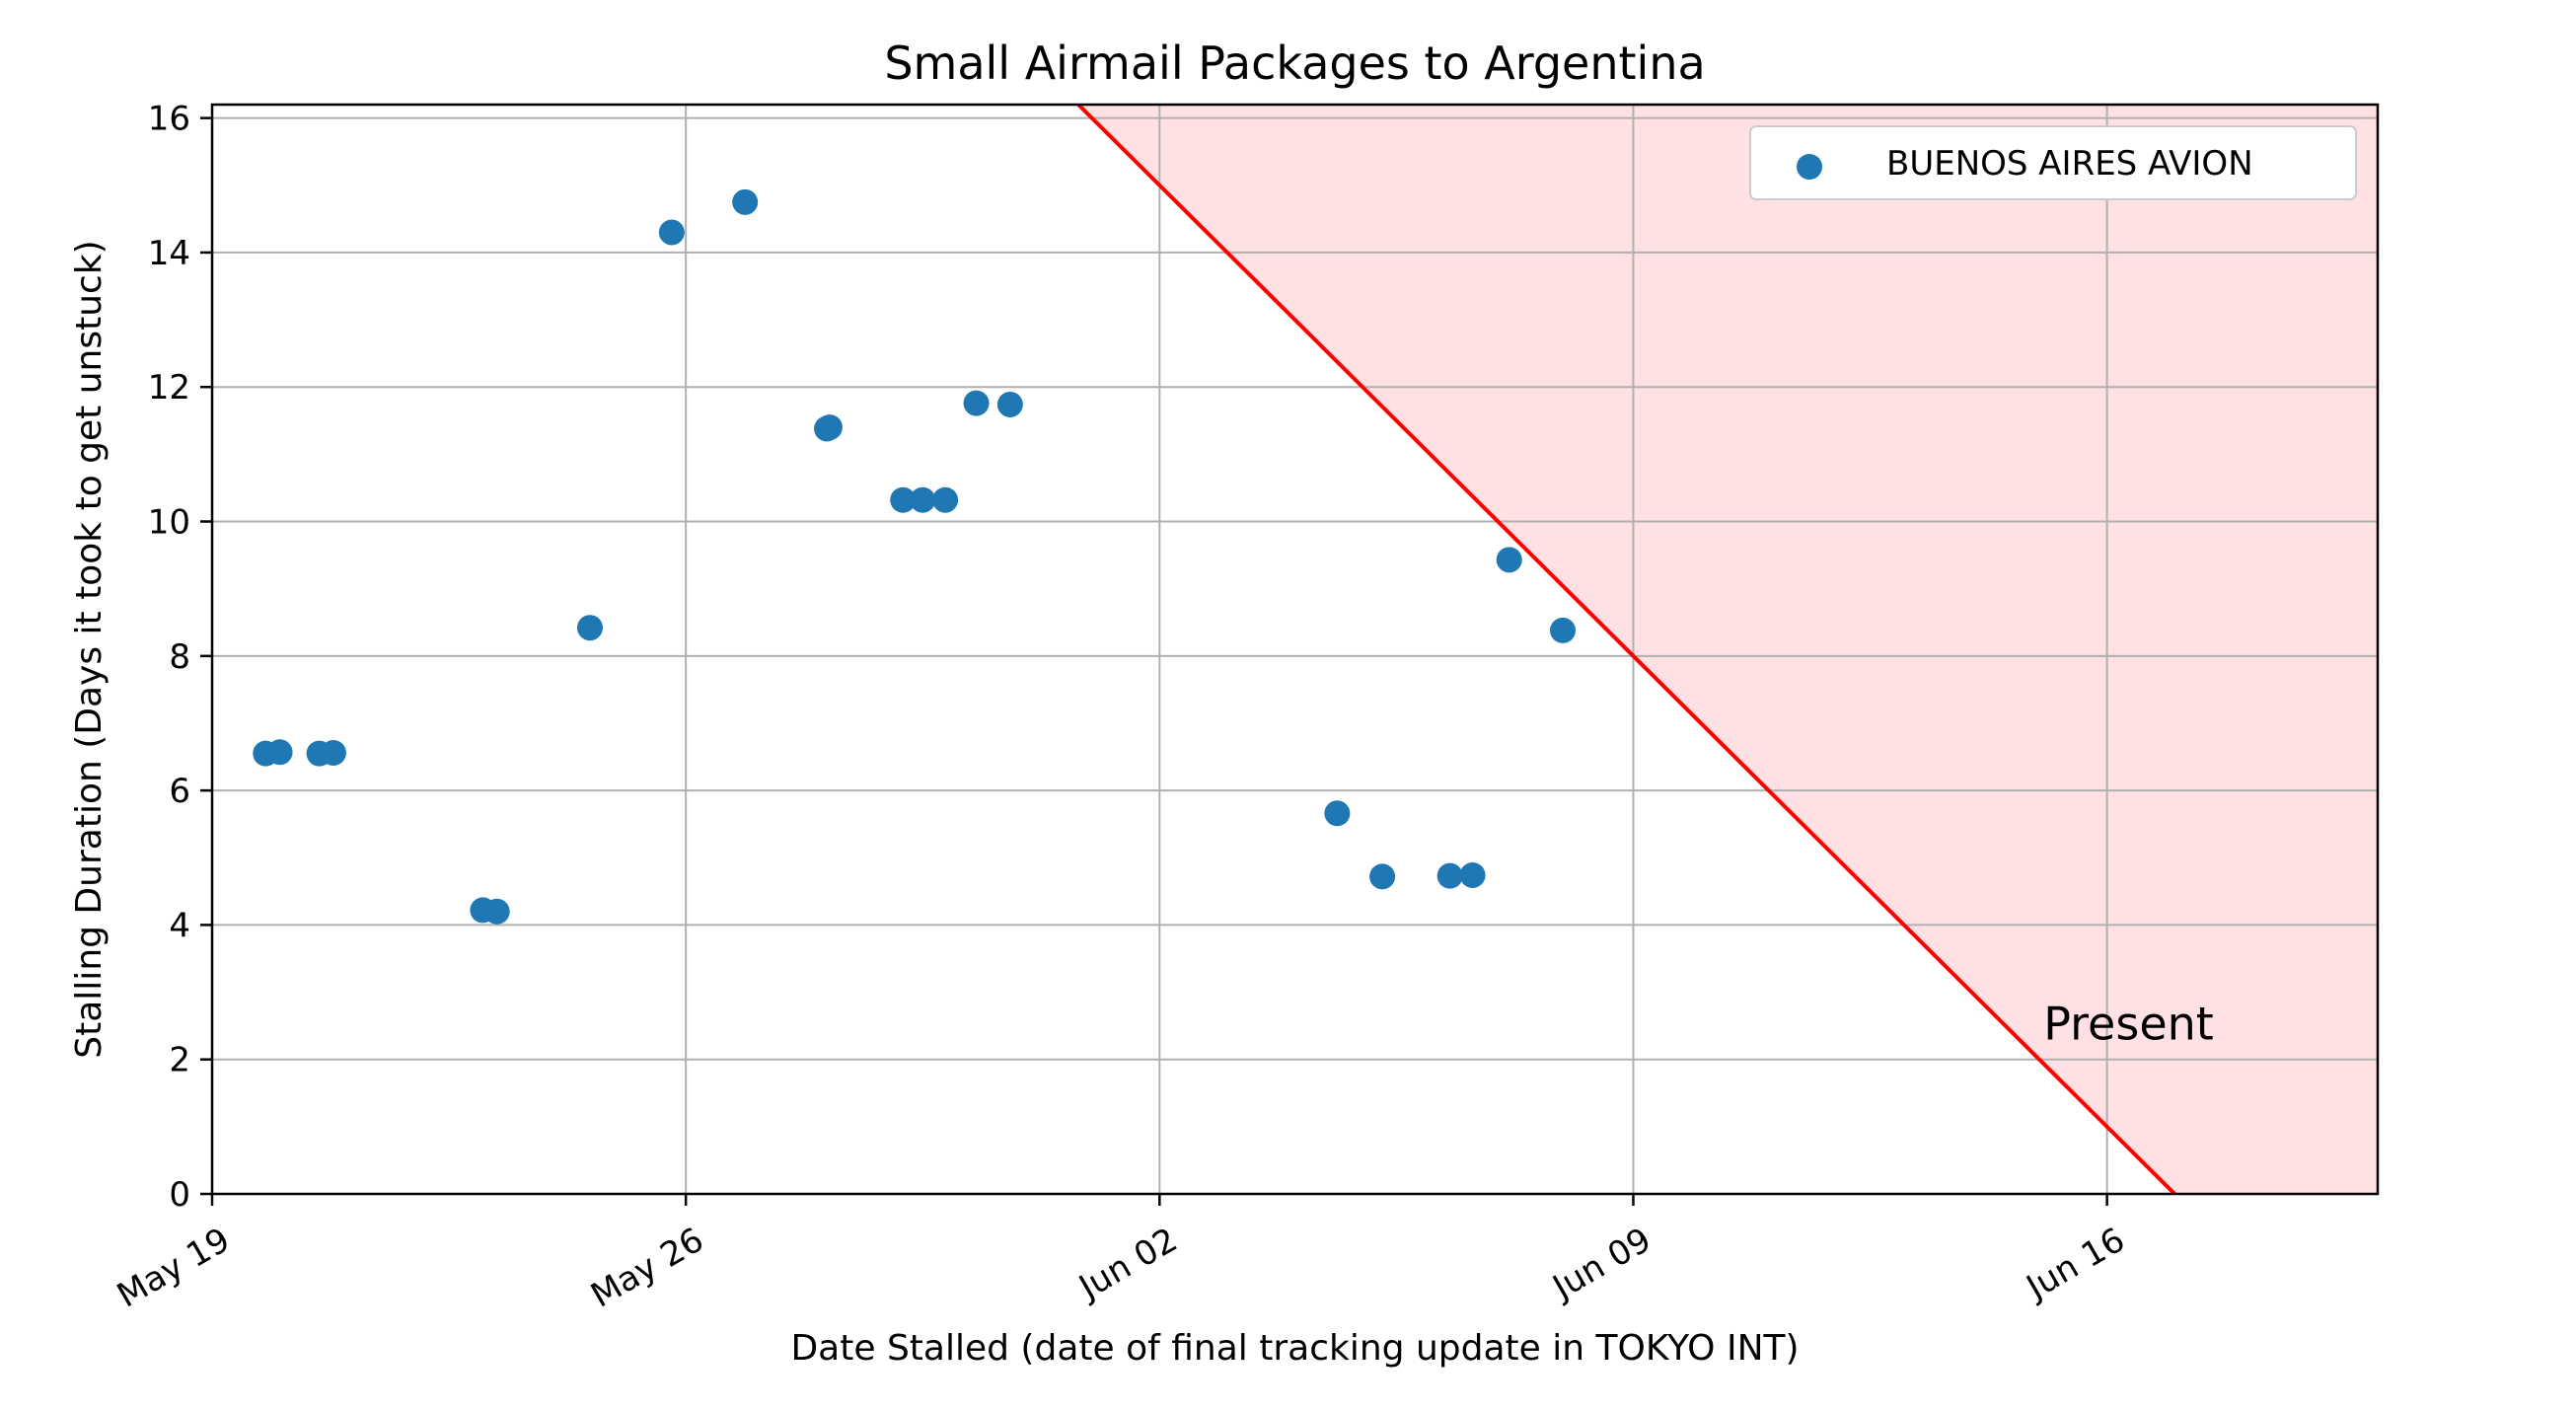 The height and width of the screenshot is (1411, 2576). I want to click on present-annotation: Present, so click(2128, 1023).